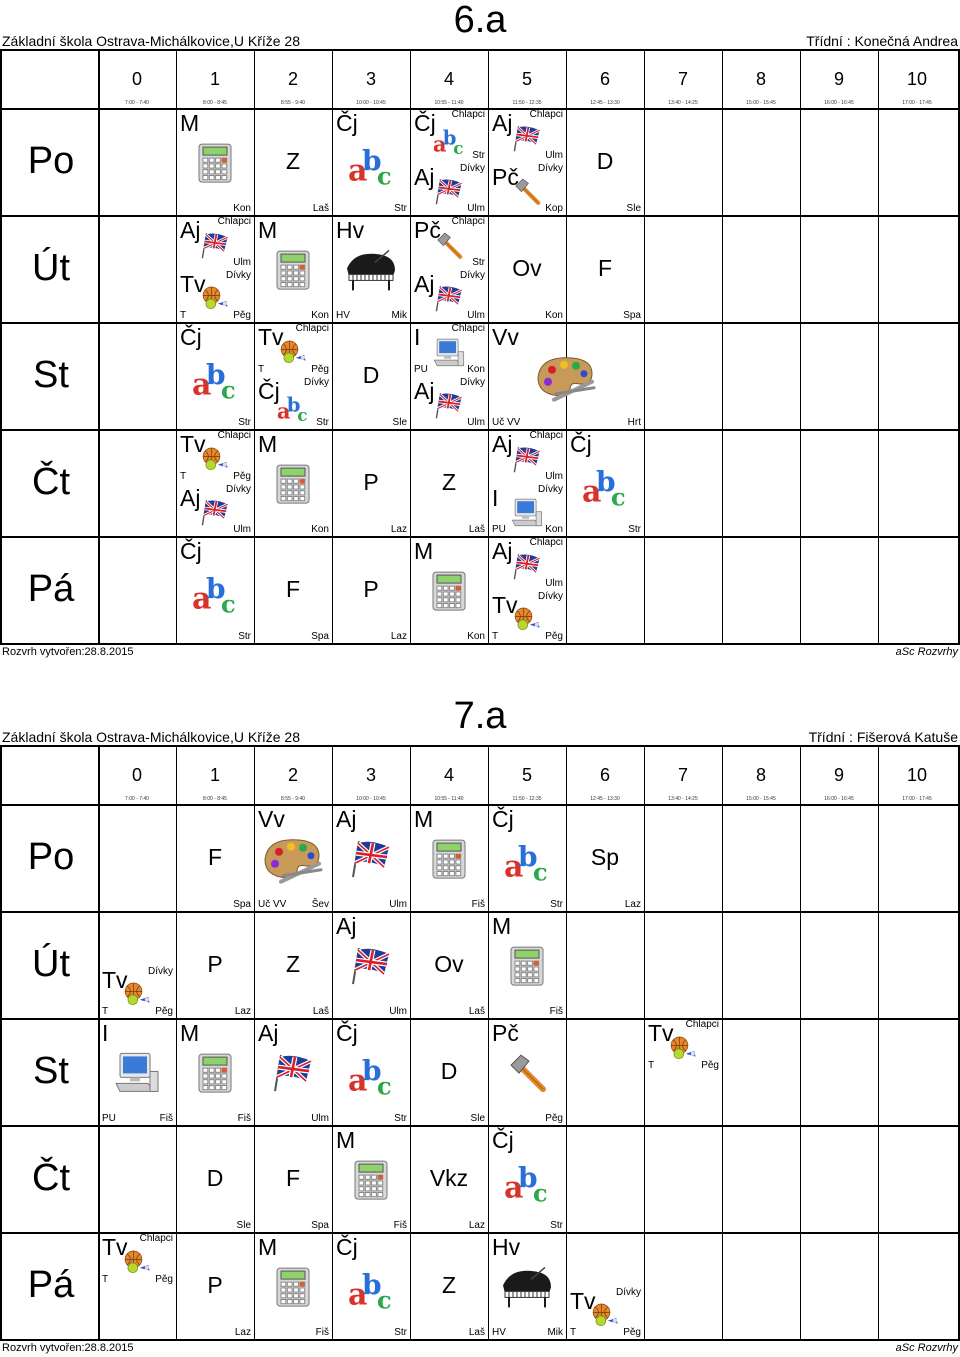  What do you see at coordinates (370, 775) in the screenshot?
I see `period-number: 3` at bounding box center [370, 775].